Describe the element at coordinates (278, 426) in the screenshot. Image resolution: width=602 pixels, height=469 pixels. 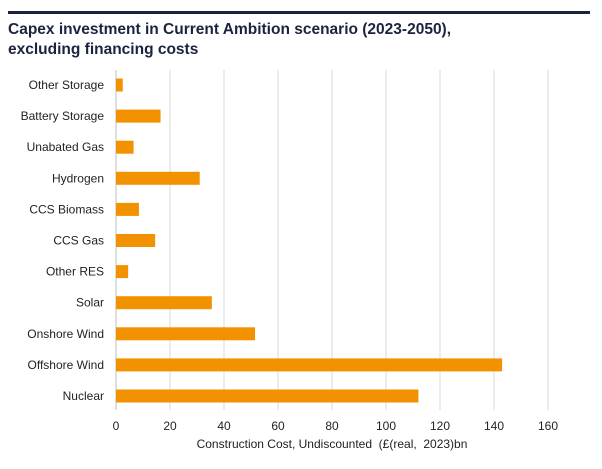
I see `x-tick-label: 60` at that location.